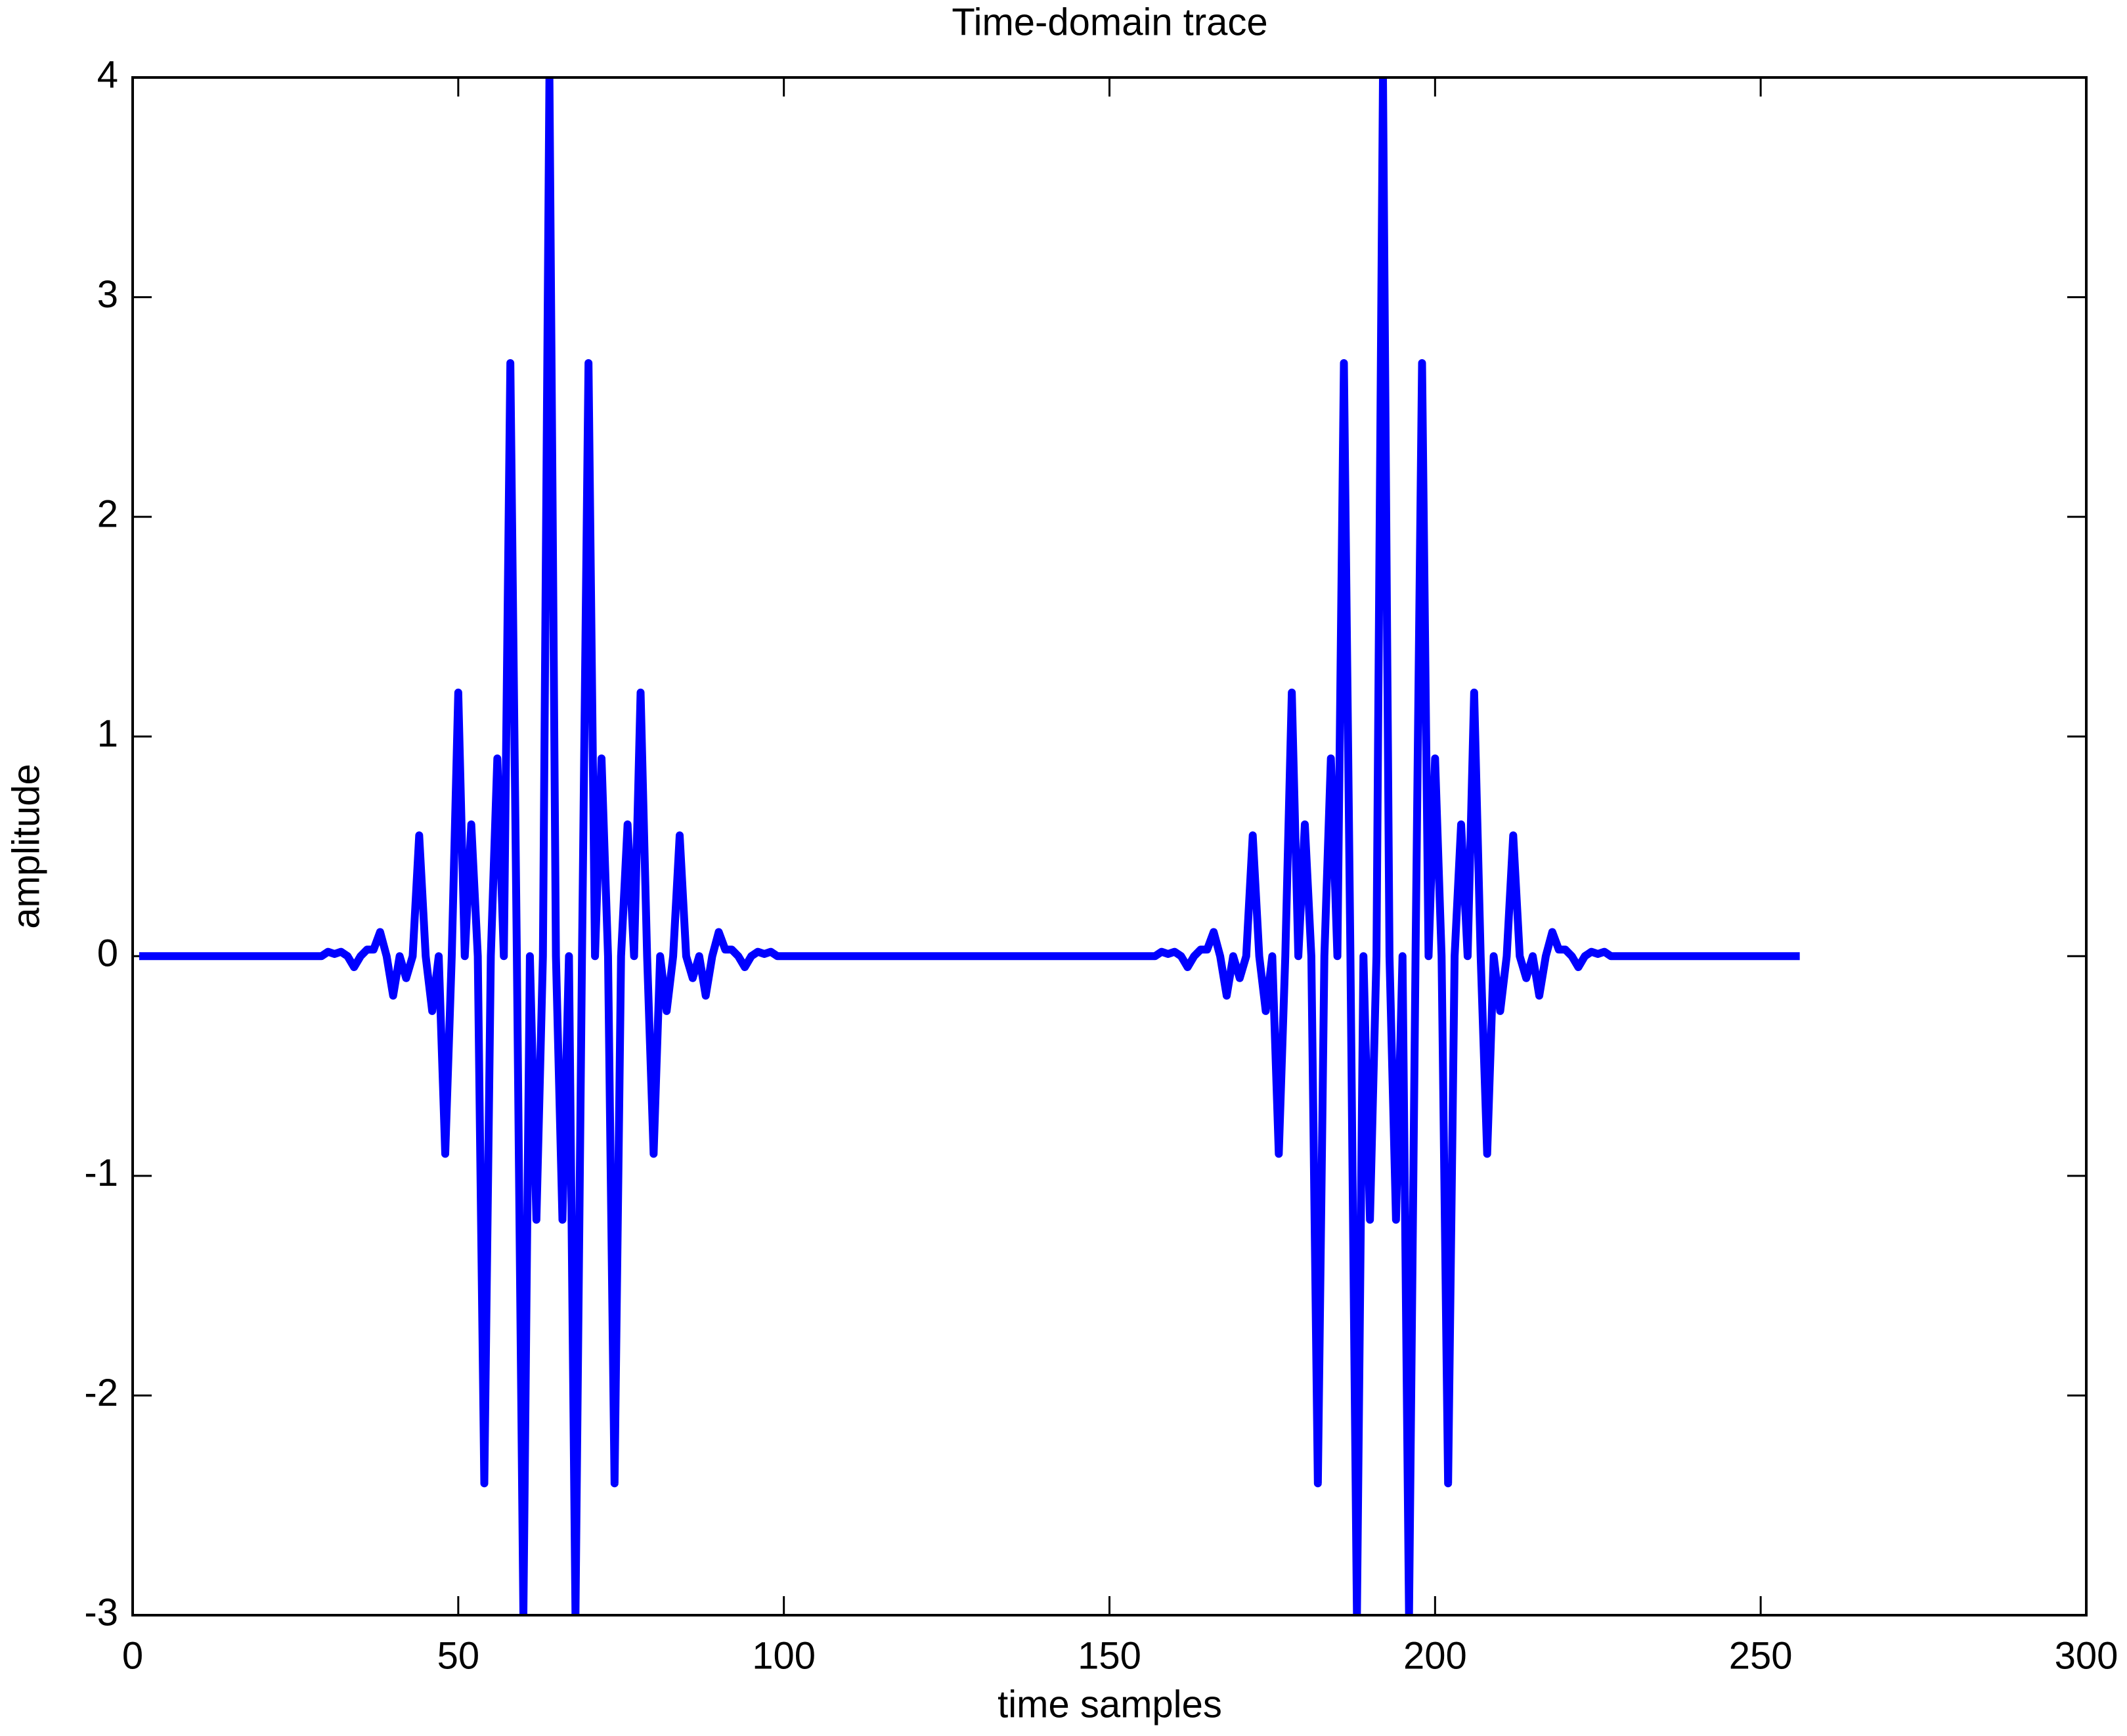 The image size is (2127, 1736). What do you see at coordinates (1109, 1655) in the screenshot?
I see `x-tick-label: 150` at bounding box center [1109, 1655].